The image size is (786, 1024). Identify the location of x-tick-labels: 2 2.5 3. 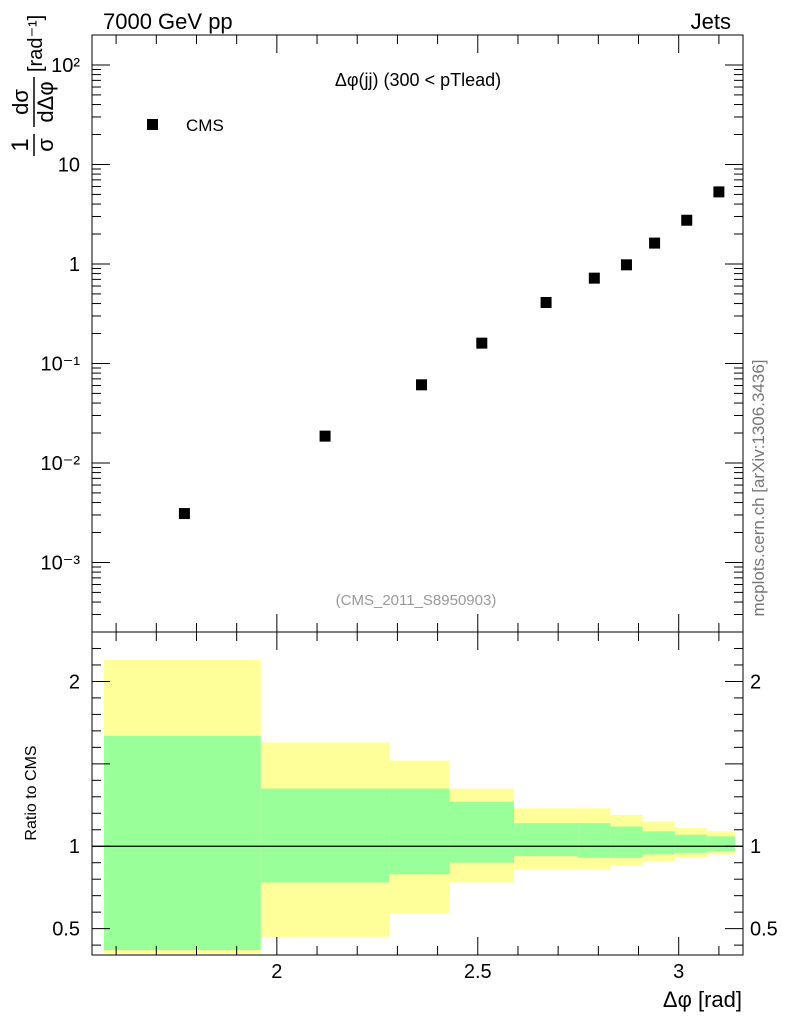
(477, 972).